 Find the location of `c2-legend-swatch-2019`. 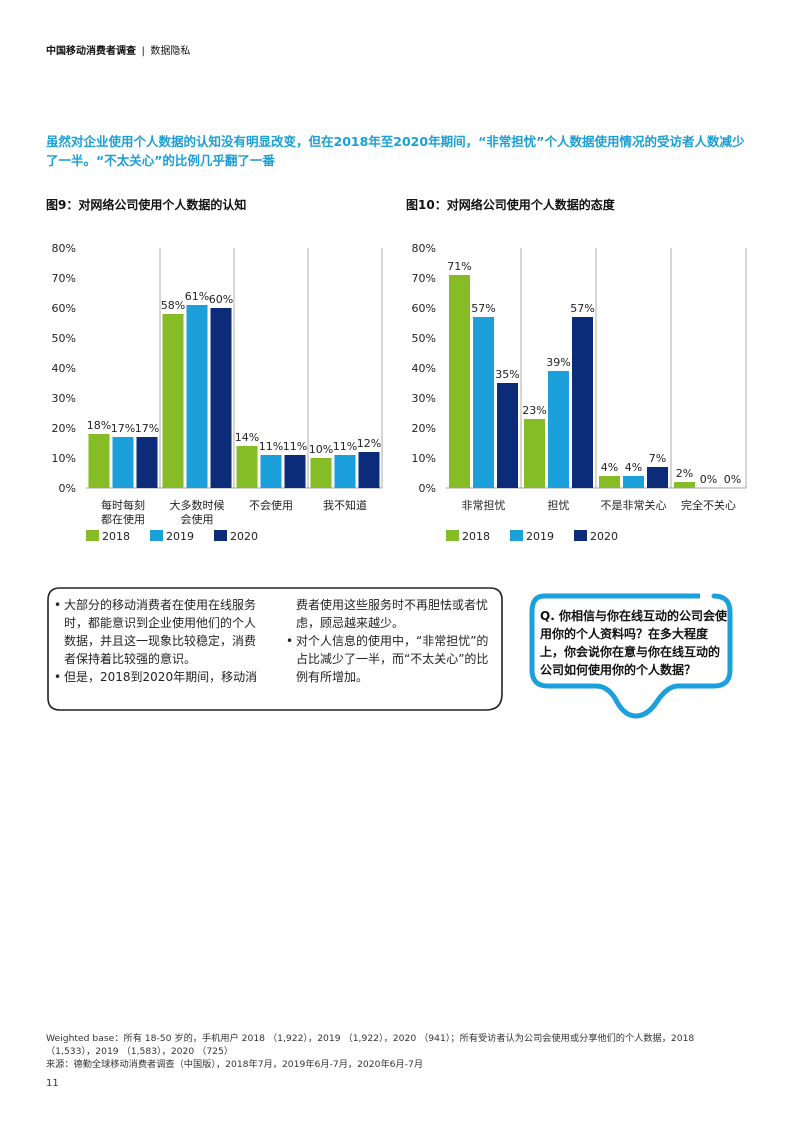

c2-legend-swatch-2019 is located at coordinates (516, 535).